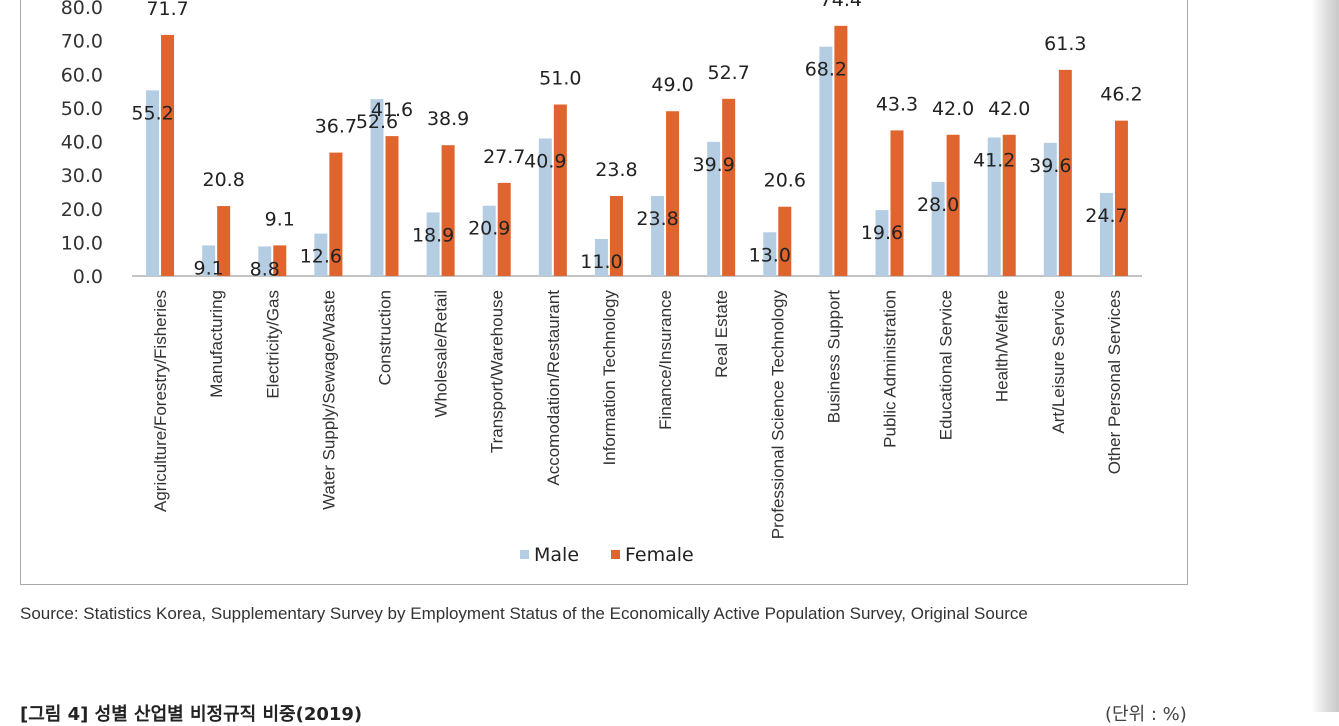  Describe the element at coordinates (191, 714) in the screenshot. I see `next-figure-title: [그림 4] 성별 산업별 비정규직 비중(2019)` at that location.